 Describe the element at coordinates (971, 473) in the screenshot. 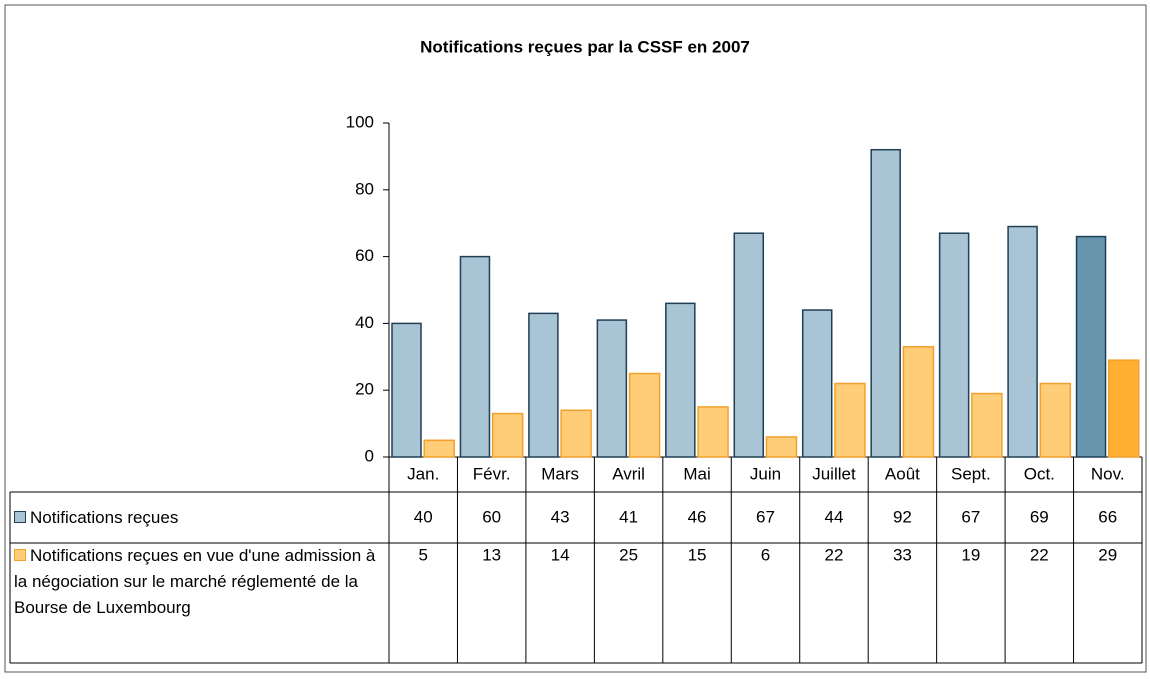

I see `x-tick-label: Sept.` at that location.